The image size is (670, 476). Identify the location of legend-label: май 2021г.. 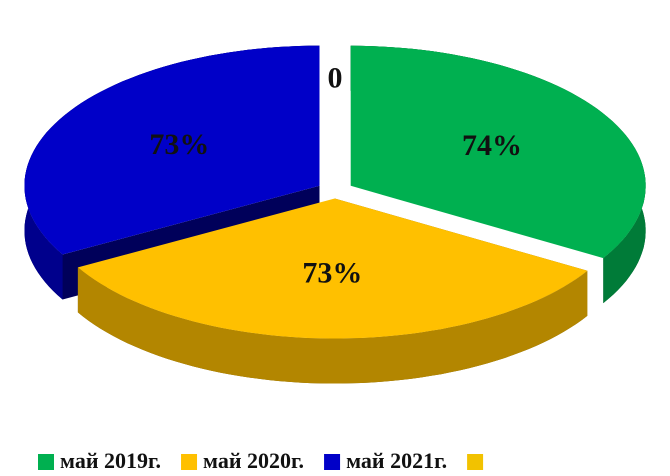
(396, 460).